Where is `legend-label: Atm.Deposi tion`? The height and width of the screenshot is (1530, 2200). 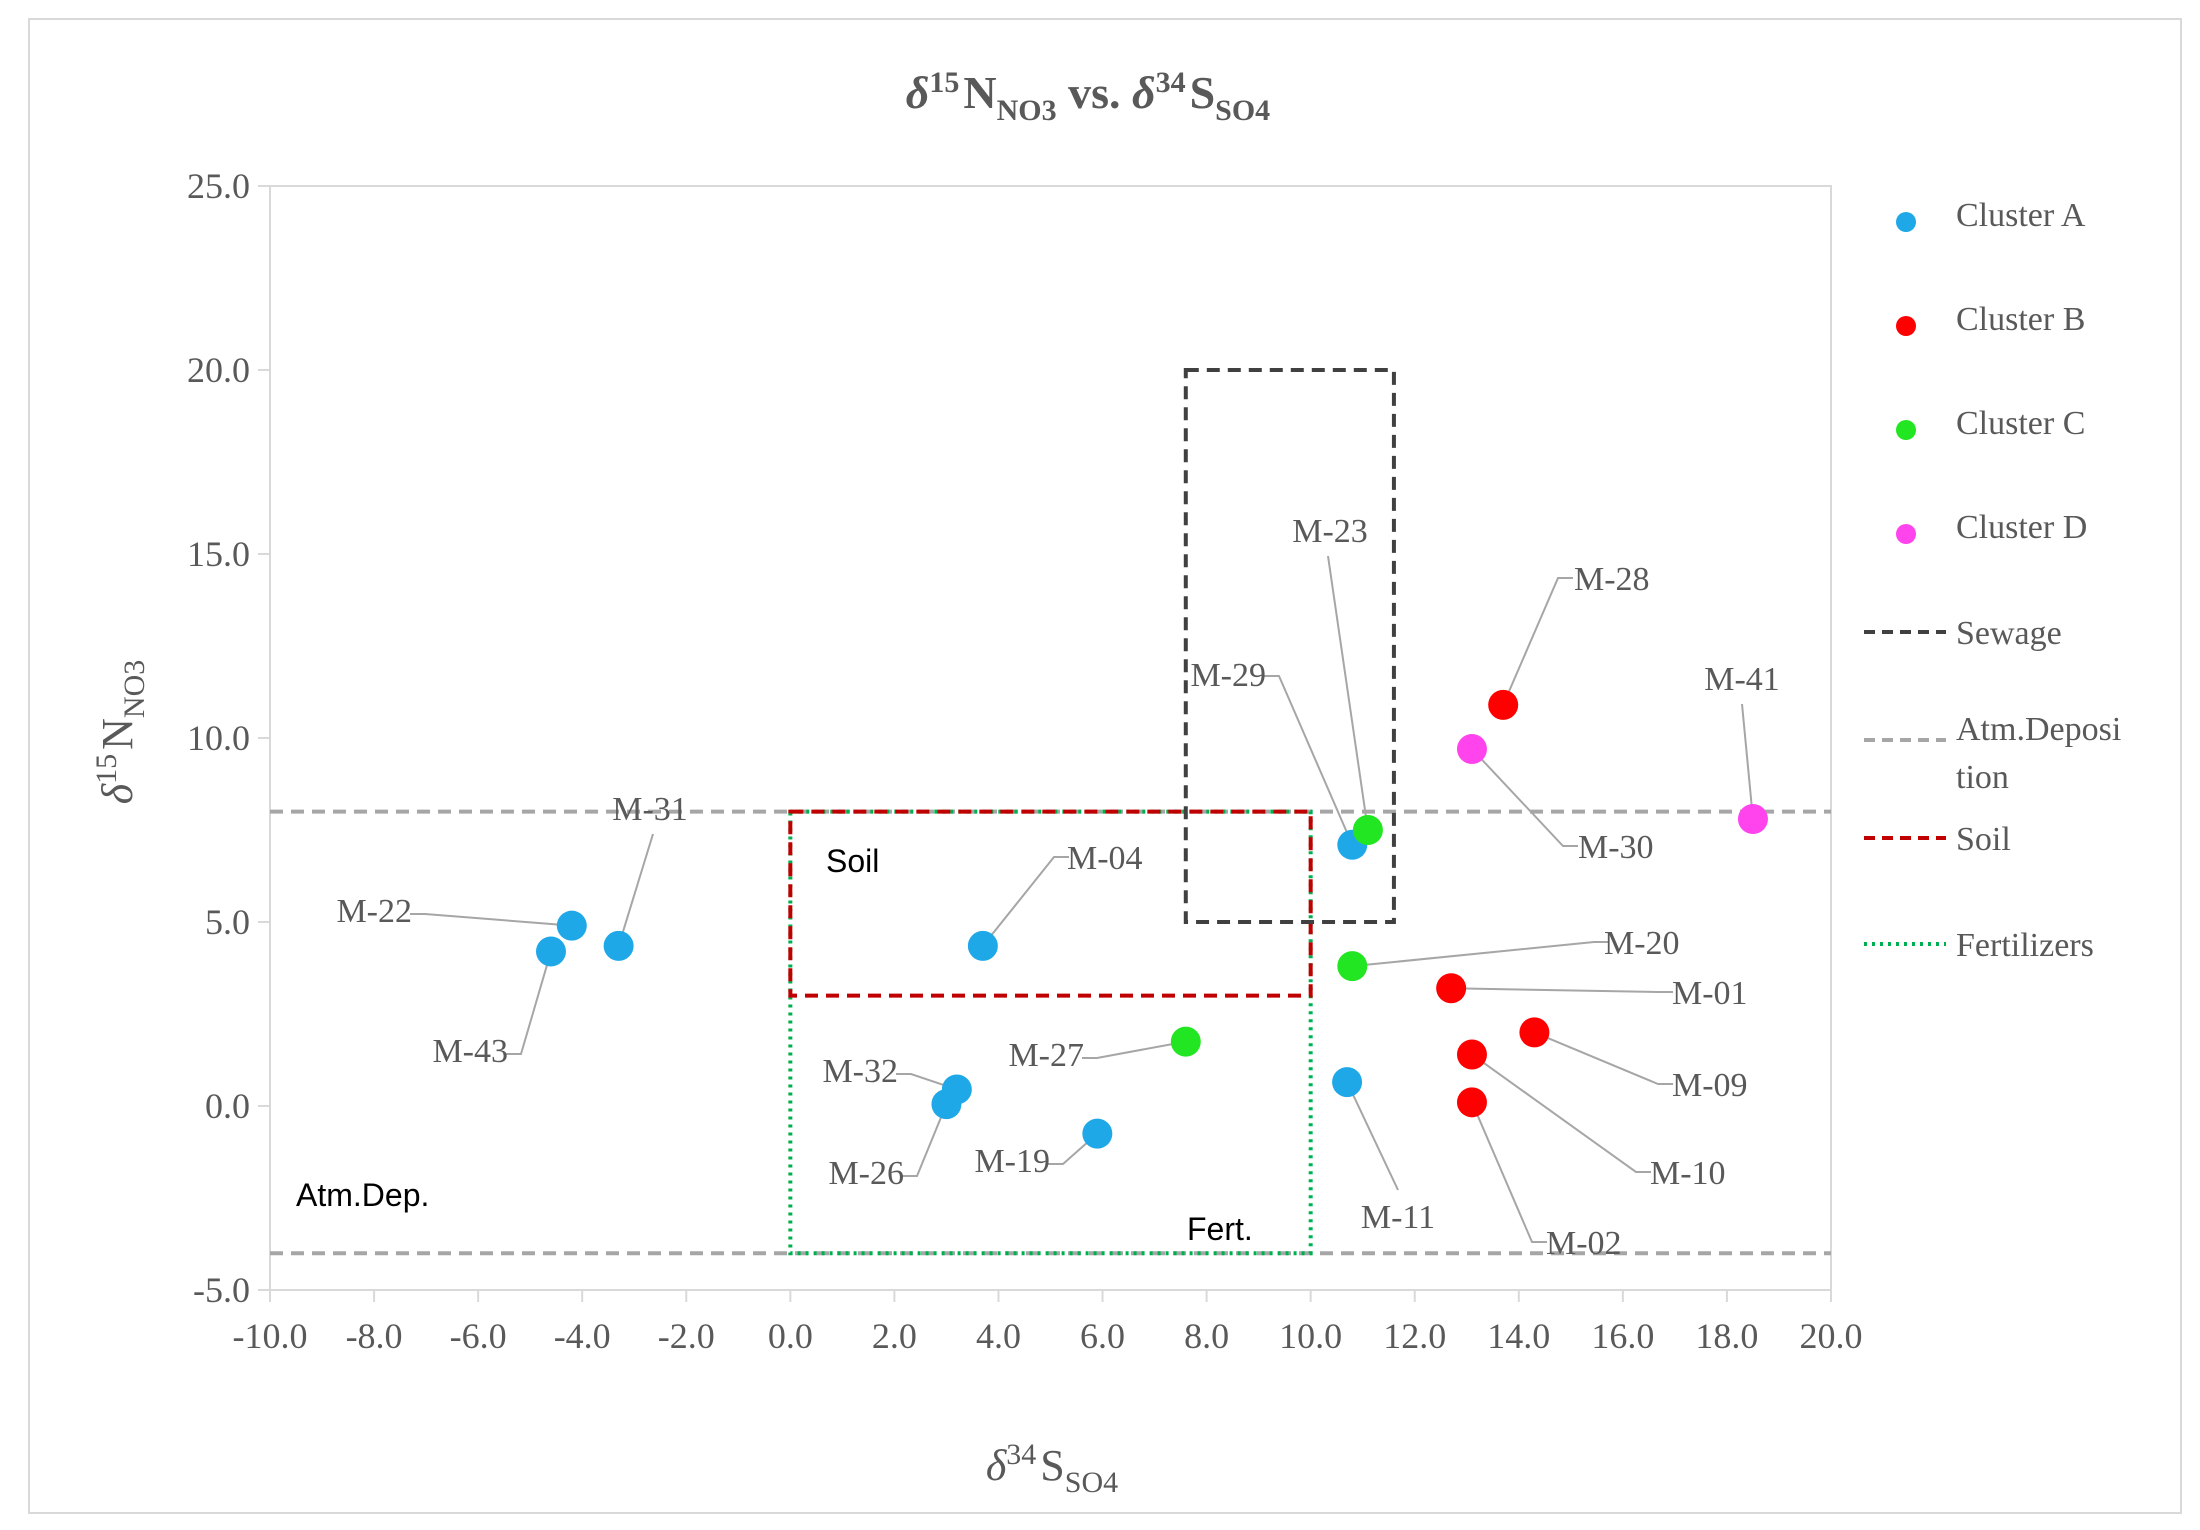
legend-label: Atm.Deposi tion is located at coordinates (2038, 753).